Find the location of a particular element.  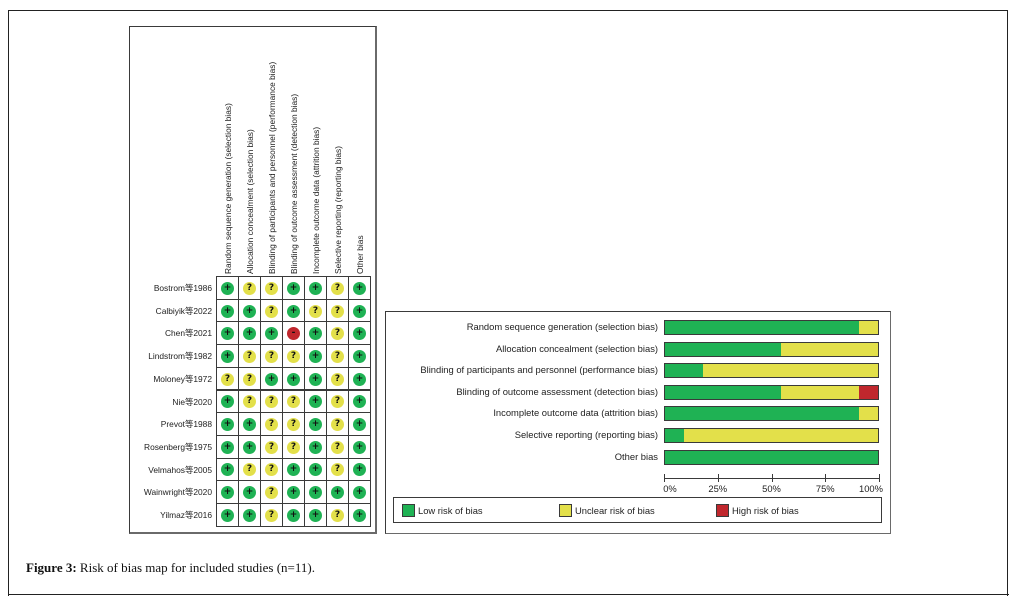

summary-column-header-text: Incomplete outcome data (attrition bias) is located at coordinates (316, 200).